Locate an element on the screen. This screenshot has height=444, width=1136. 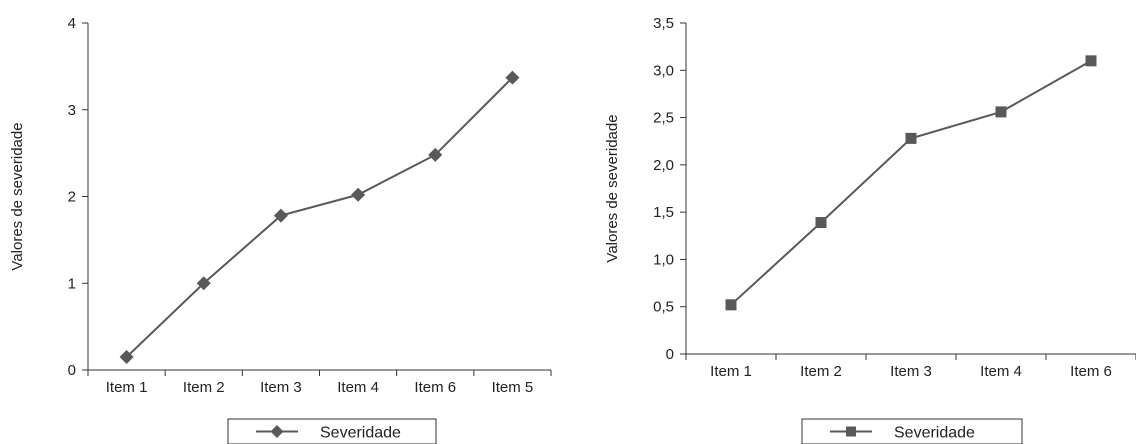
y-tick-label: 3 is located at coordinates (72, 110).